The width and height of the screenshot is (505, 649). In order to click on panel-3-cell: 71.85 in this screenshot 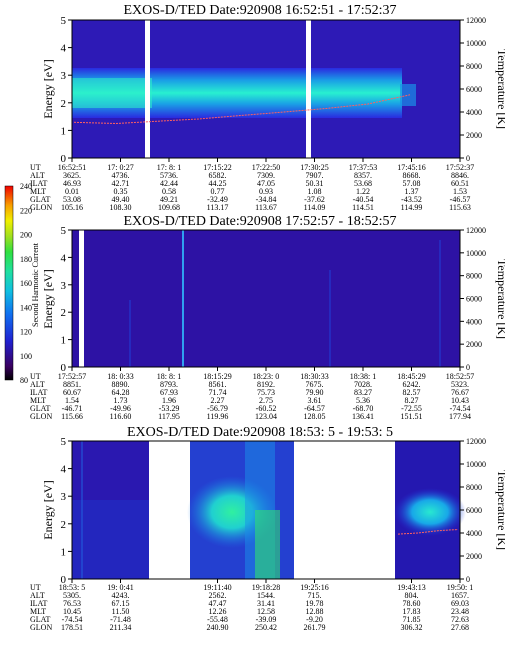, I will do `click(412, 619)`.